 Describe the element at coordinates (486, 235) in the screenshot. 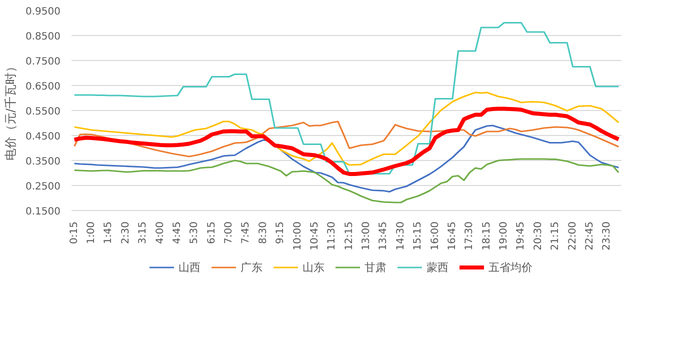

I see `x-tick-label: 18:15` at that location.